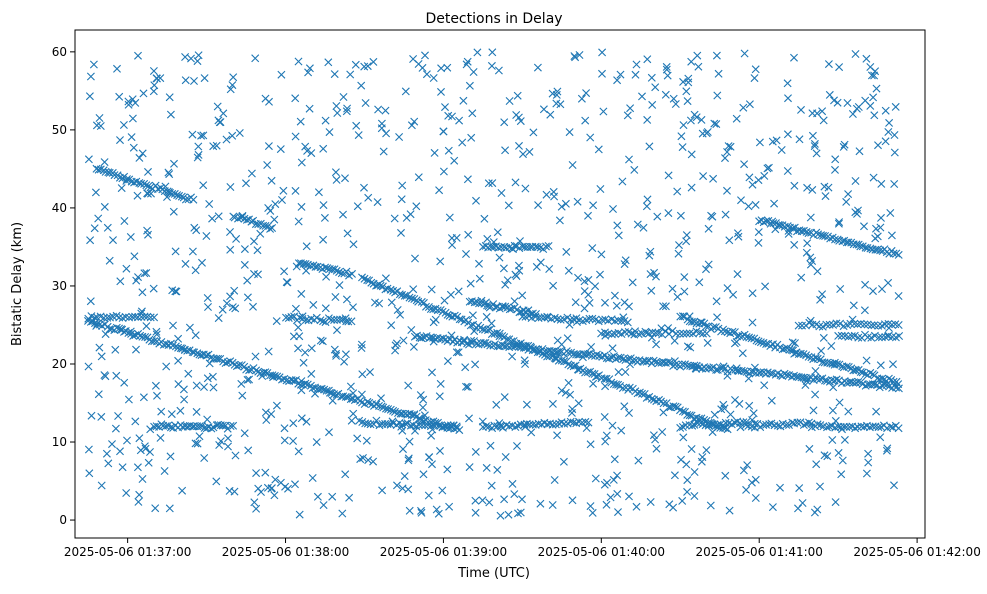  Describe the element at coordinates (59, 442) in the screenshot. I see `y-tick-label: 10` at that location.